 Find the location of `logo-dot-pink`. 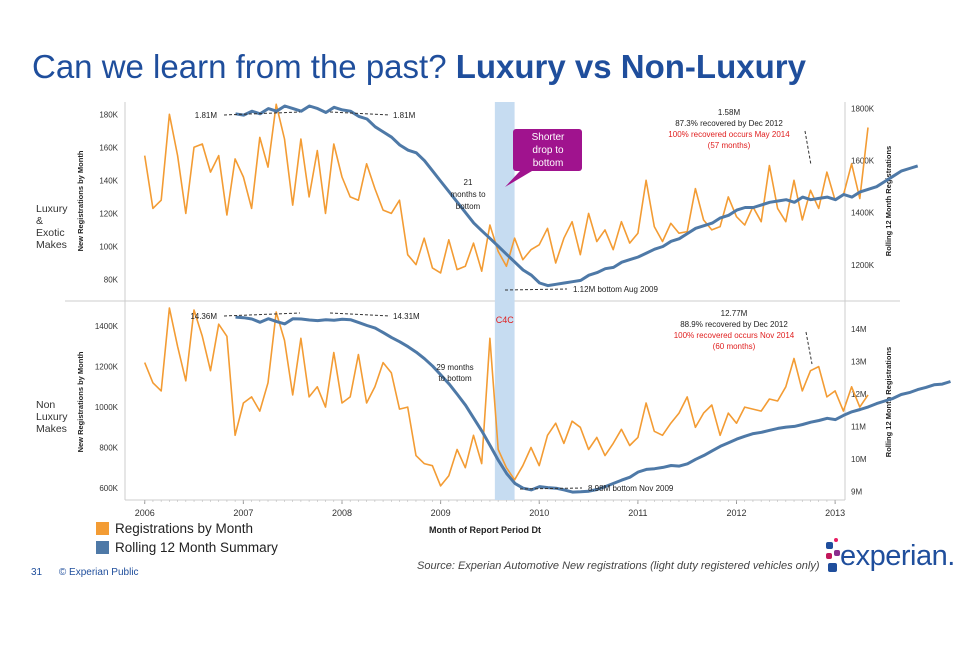

logo-dot-pink is located at coordinates (829, 556).